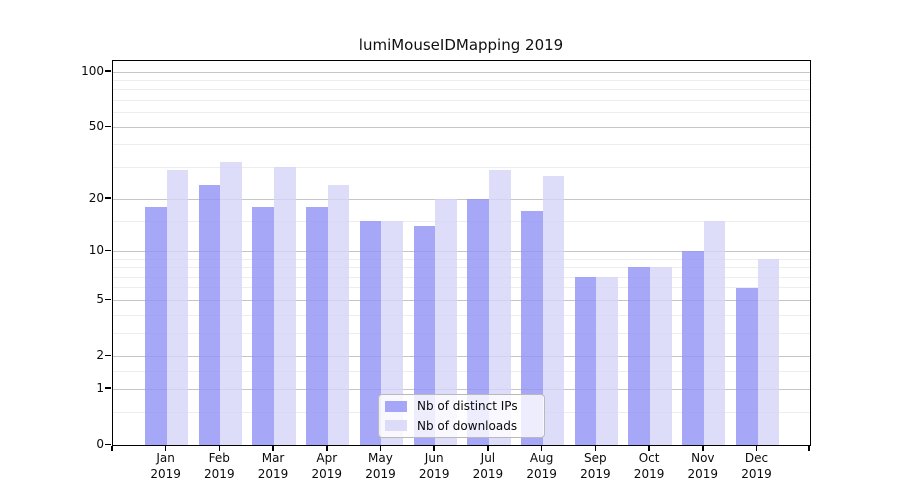 This screenshot has height=500, width=900. What do you see at coordinates (165, 466) in the screenshot?
I see `x-tick-label-jan: Jan 2019` at bounding box center [165, 466].